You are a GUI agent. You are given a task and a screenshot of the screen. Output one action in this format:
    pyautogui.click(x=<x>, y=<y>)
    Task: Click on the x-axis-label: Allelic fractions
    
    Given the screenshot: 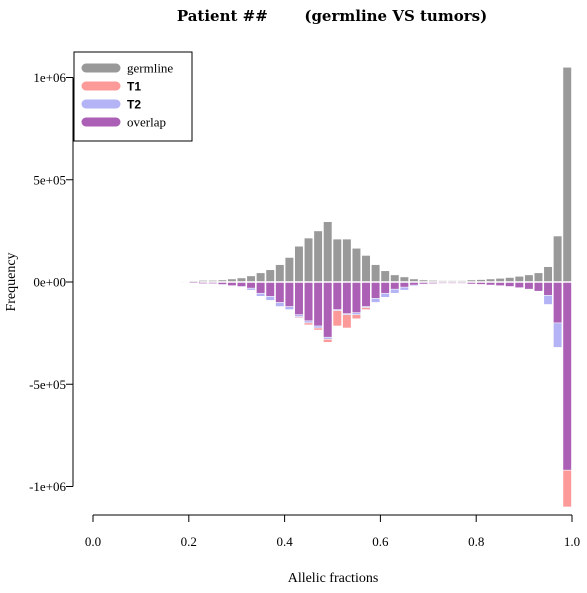 What is the action you would take?
    pyautogui.click(x=333, y=578)
    